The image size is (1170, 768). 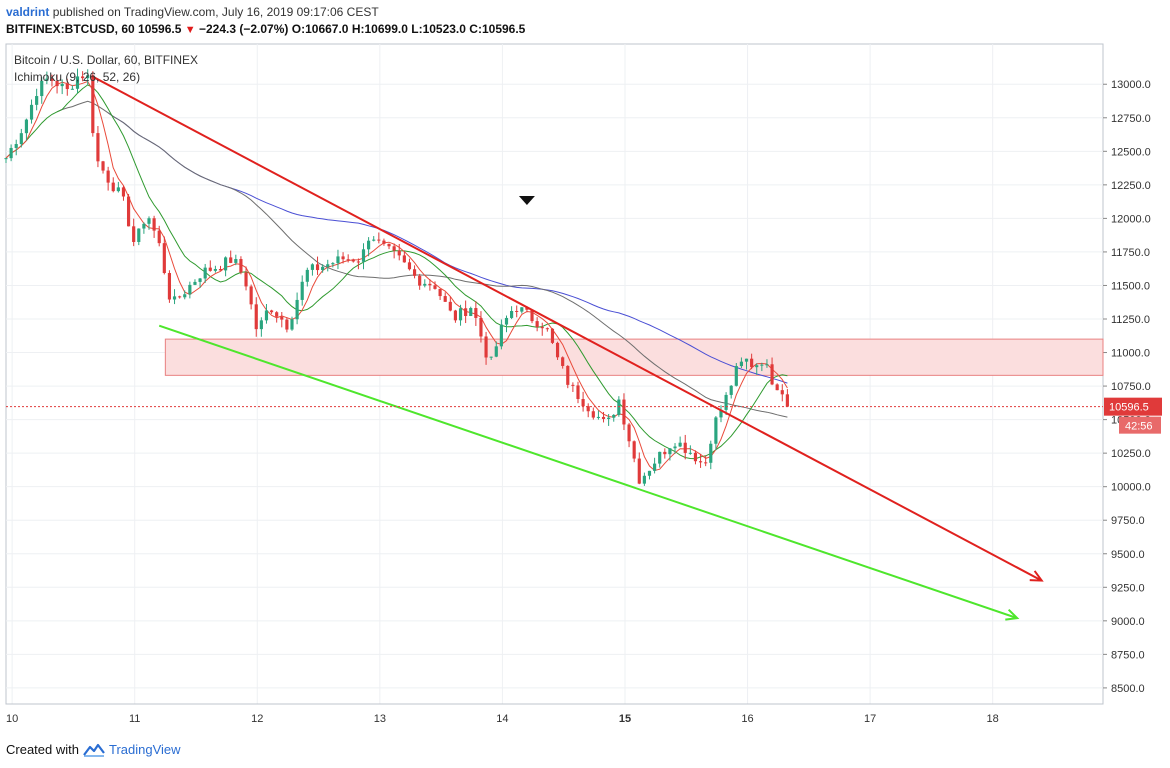 I want to click on price-label: 10596.5, so click(x=1129, y=408).